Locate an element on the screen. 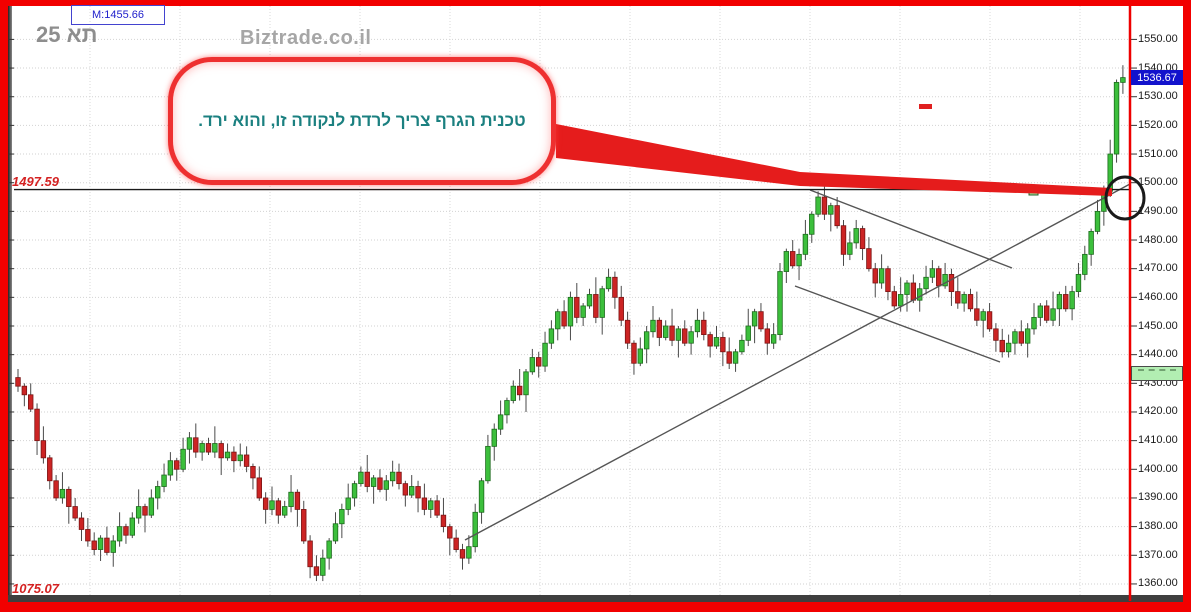 The height and width of the screenshot is (612, 1191). price-axis-label: 1550.00 is located at coordinates (1158, 38).